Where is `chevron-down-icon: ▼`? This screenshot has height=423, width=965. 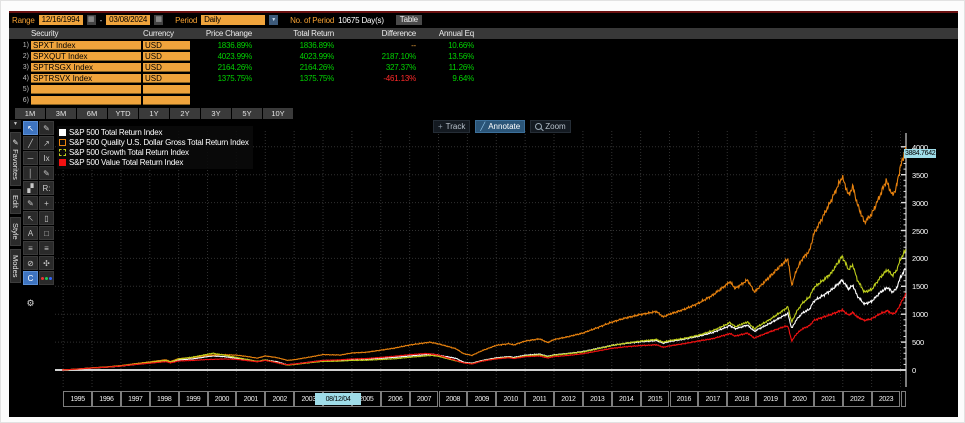
chevron-down-icon: ▼ is located at coordinates (274, 20).